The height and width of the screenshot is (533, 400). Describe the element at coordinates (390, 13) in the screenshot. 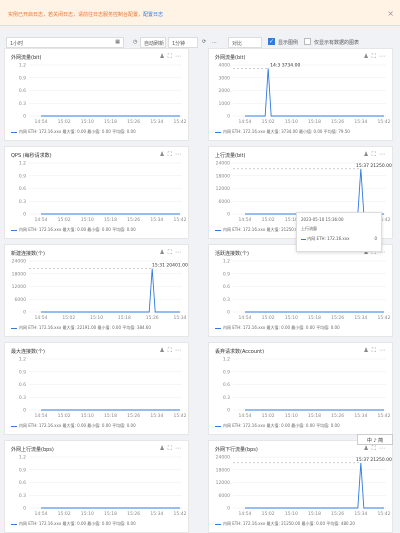

I see `close-icon: ×` at that location.